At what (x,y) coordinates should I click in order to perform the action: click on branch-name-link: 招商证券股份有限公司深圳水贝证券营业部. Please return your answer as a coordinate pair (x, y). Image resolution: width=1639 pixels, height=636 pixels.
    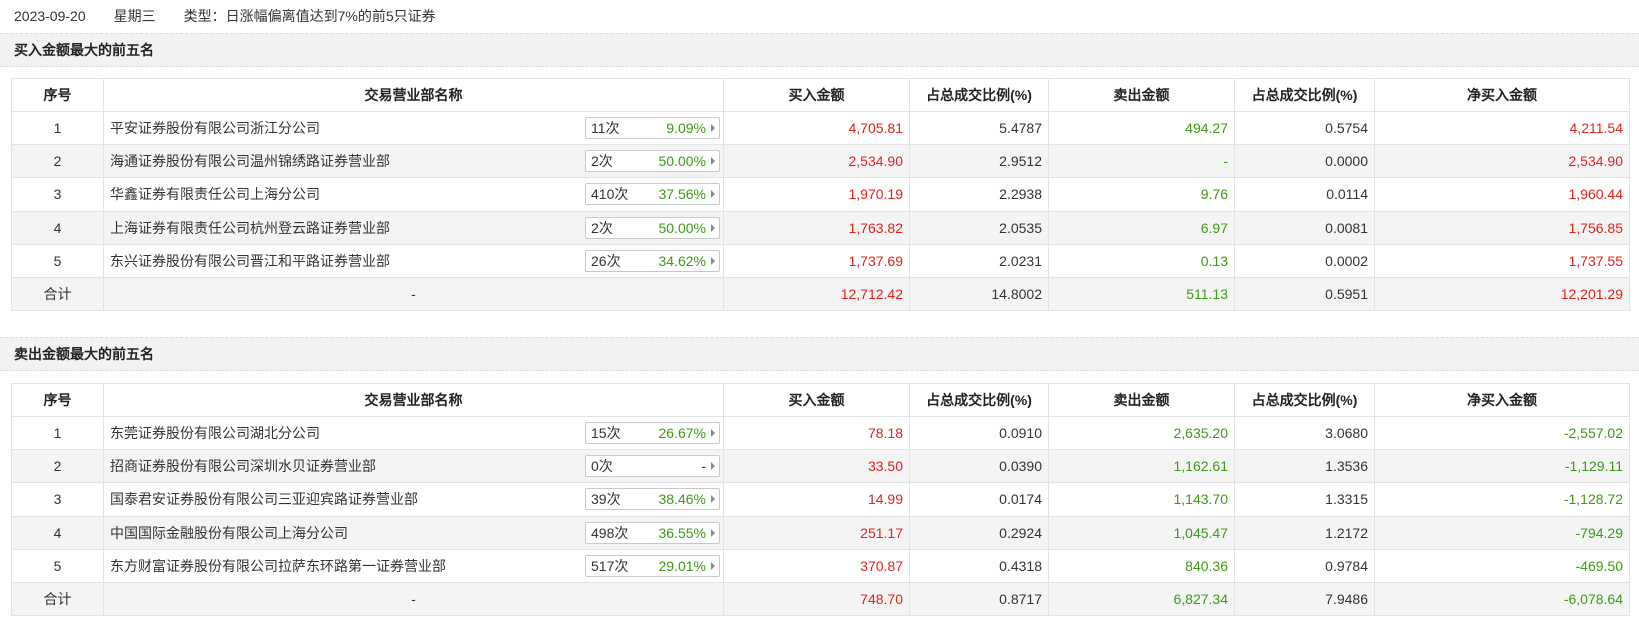
    Looking at the image, I should click on (243, 466).